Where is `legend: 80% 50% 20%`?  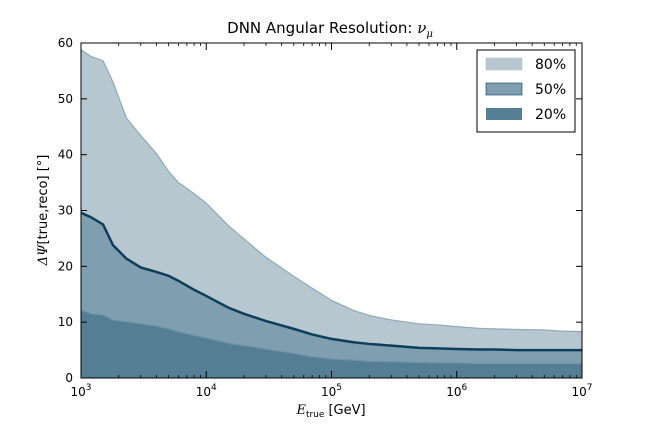 legend: 80% 50% 20% is located at coordinates (526, 91).